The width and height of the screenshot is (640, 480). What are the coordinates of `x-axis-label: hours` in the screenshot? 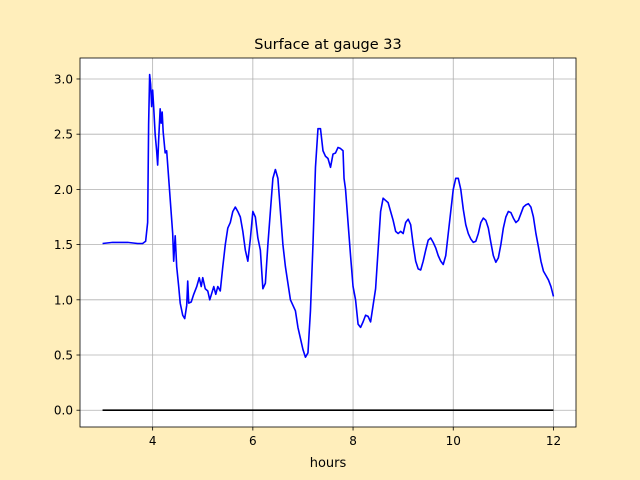 It's located at (328, 463).